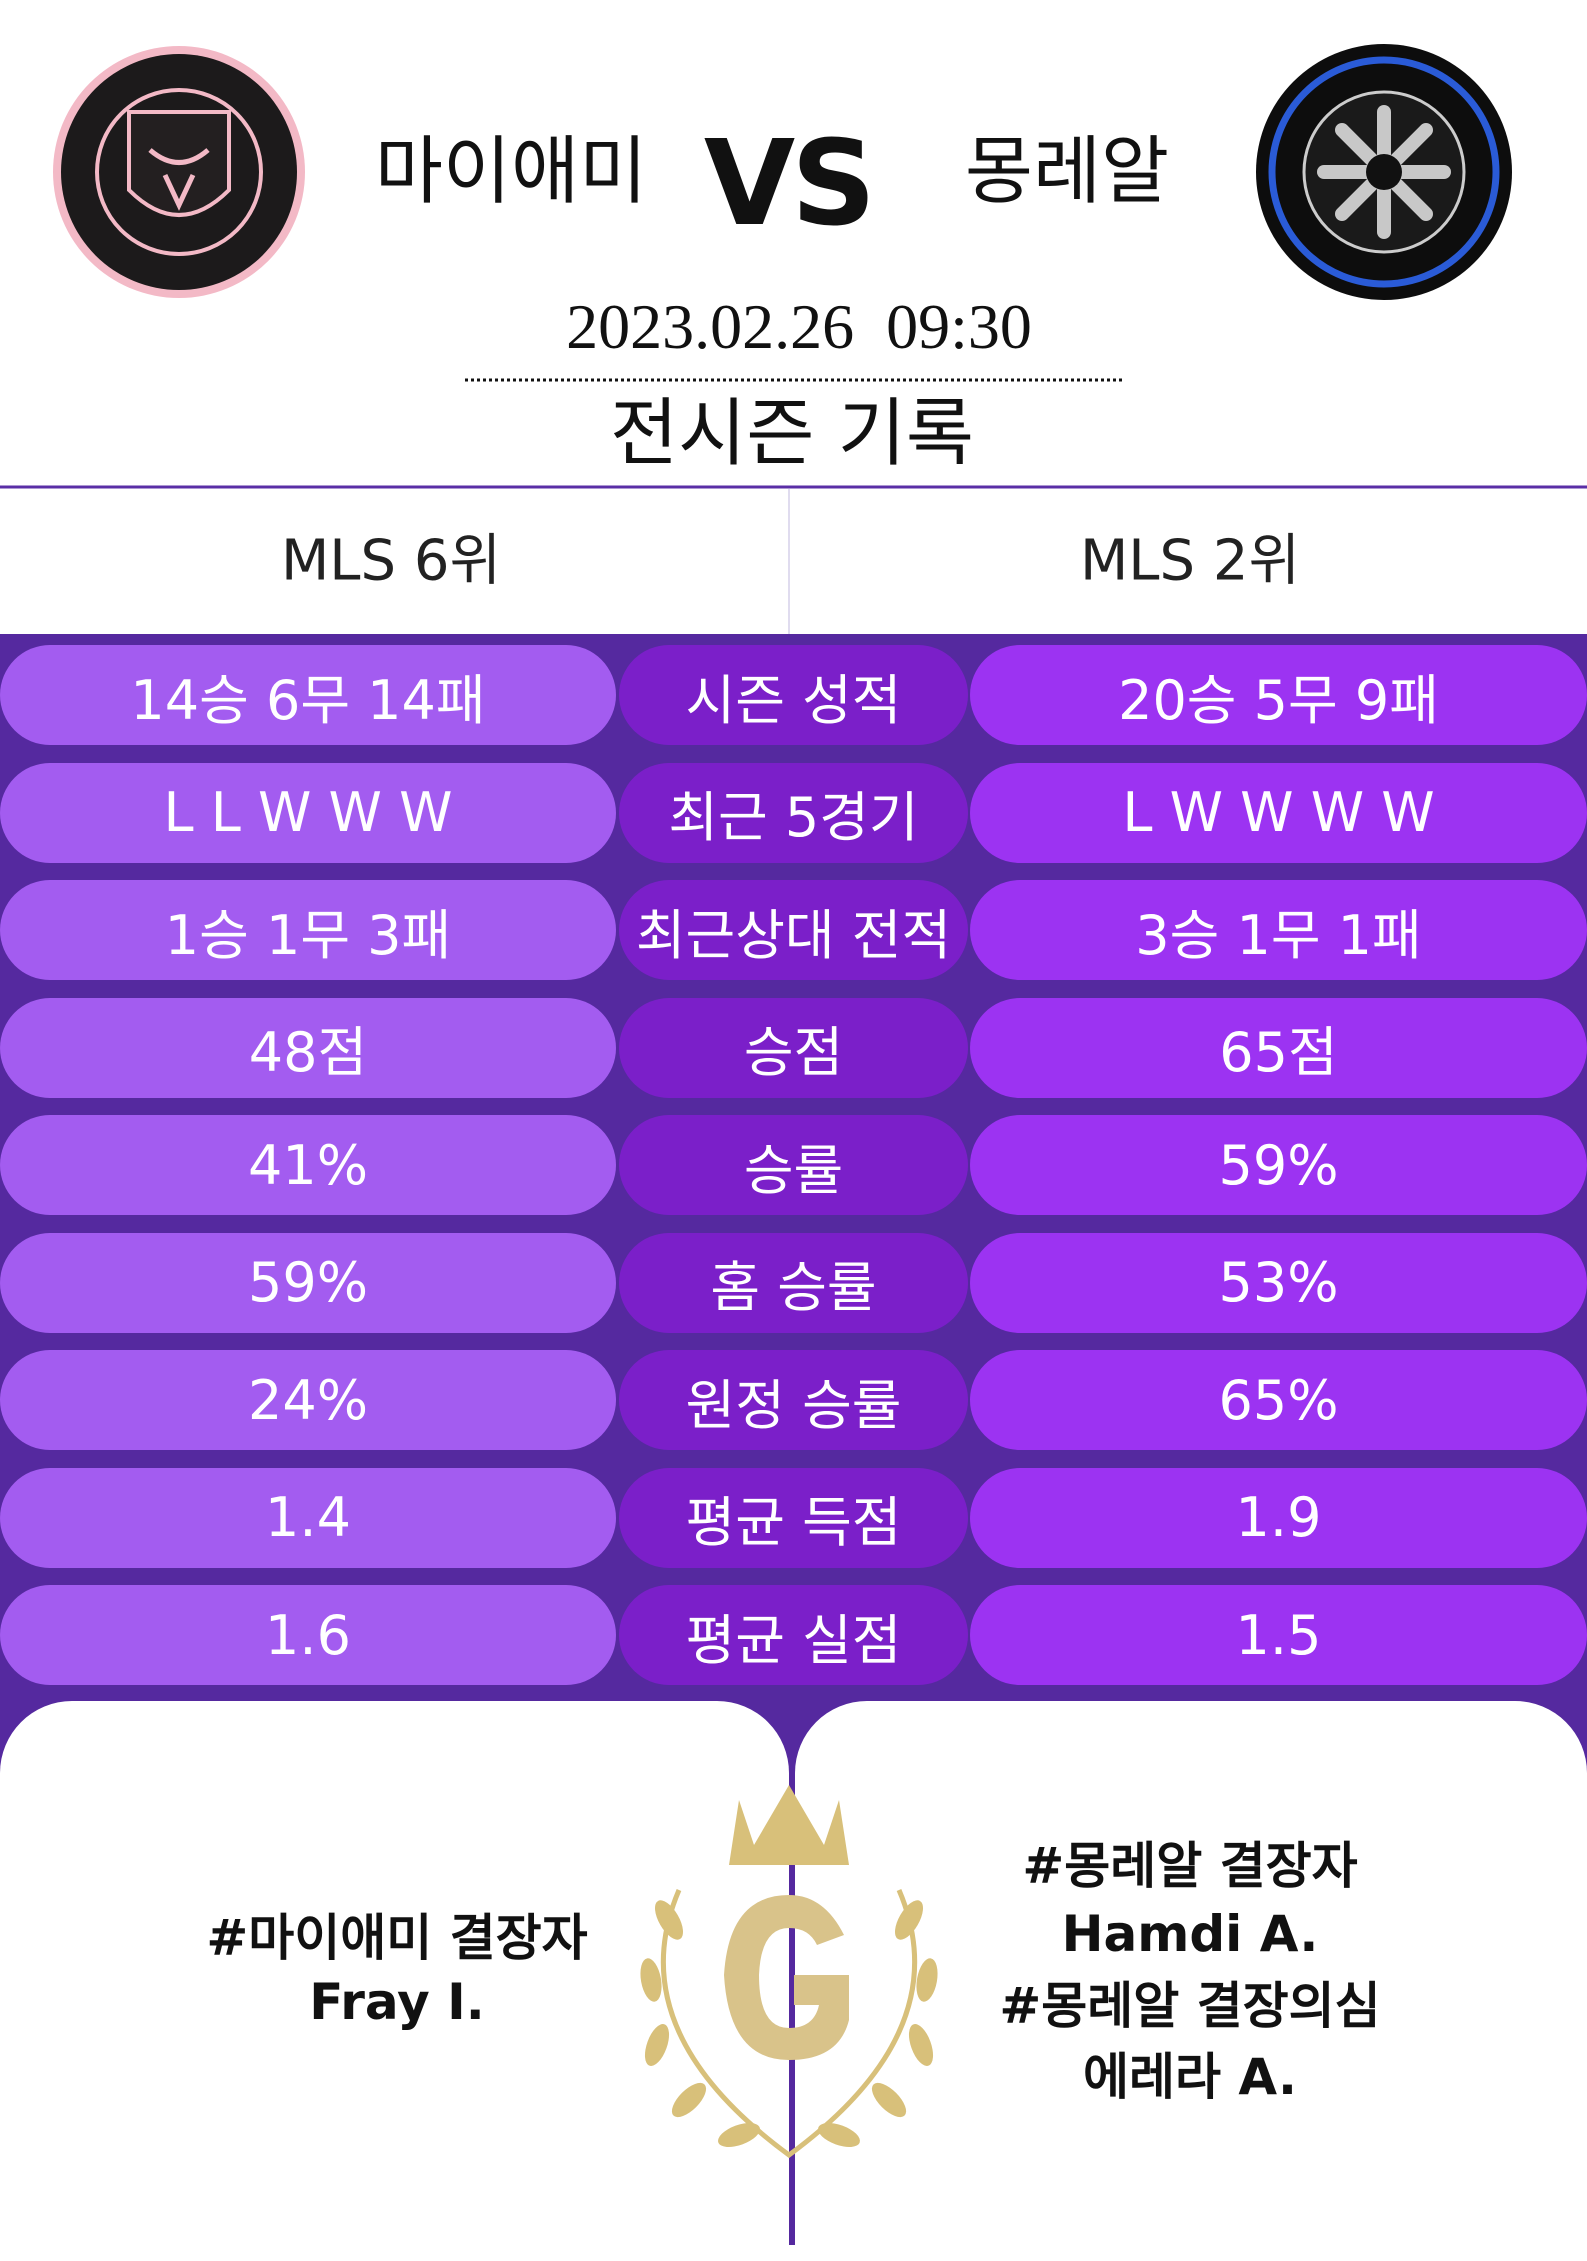 The image size is (1587, 2261). What do you see at coordinates (1278, 1400) in the screenshot?
I see `away-stat: 65%` at bounding box center [1278, 1400].